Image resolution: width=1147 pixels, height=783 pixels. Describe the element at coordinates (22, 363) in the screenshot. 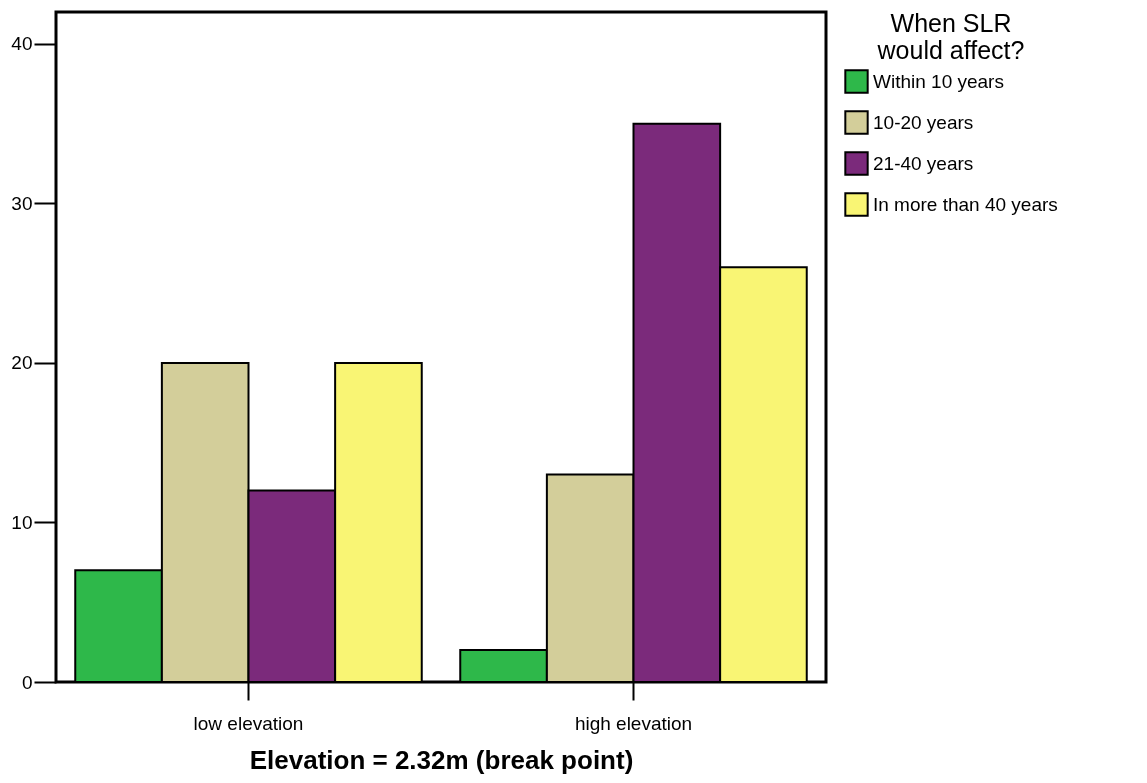

I see `y-tick-label: 20` at that location.